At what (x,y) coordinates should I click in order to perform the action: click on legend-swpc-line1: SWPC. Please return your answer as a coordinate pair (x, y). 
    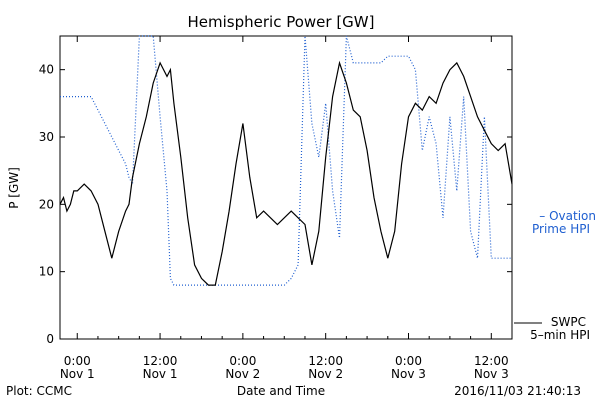
    Looking at the image, I should click on (568, 322).